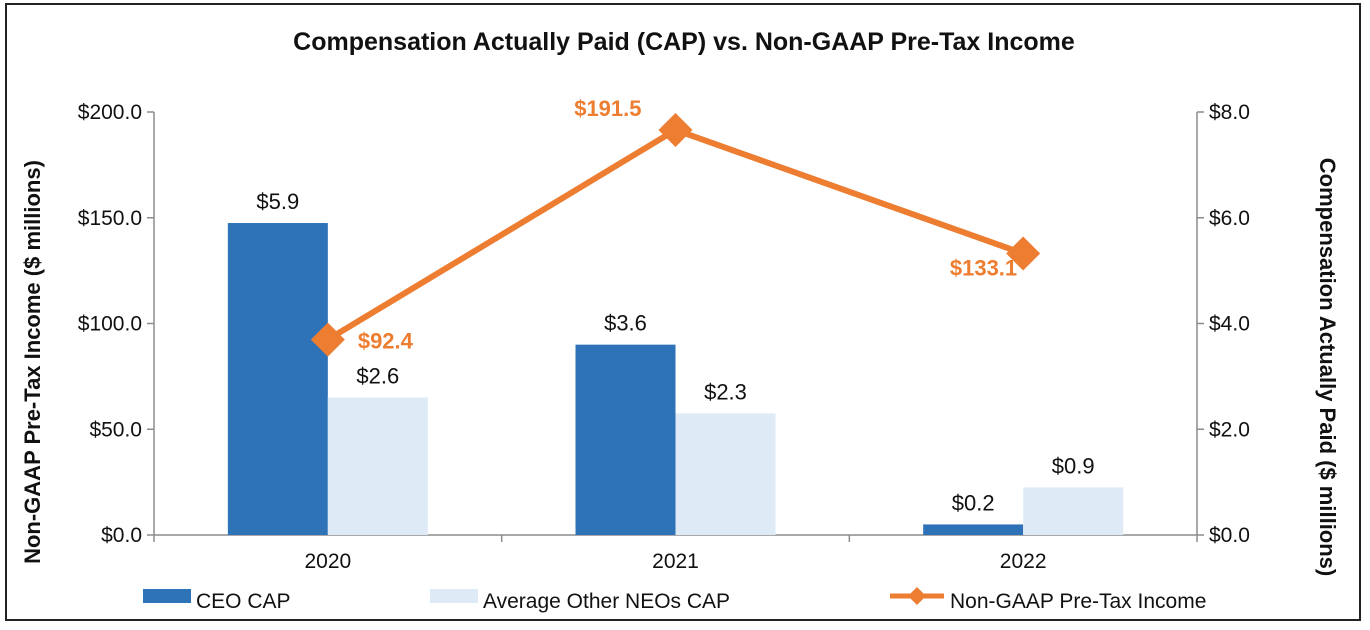 The height and width of the screenshot is (630, 1370). Describe the element at coordinates (1327, 367) in the screenshot. I see `right-axis-title: Compensation Actually Paid ($ millions)` at that location.